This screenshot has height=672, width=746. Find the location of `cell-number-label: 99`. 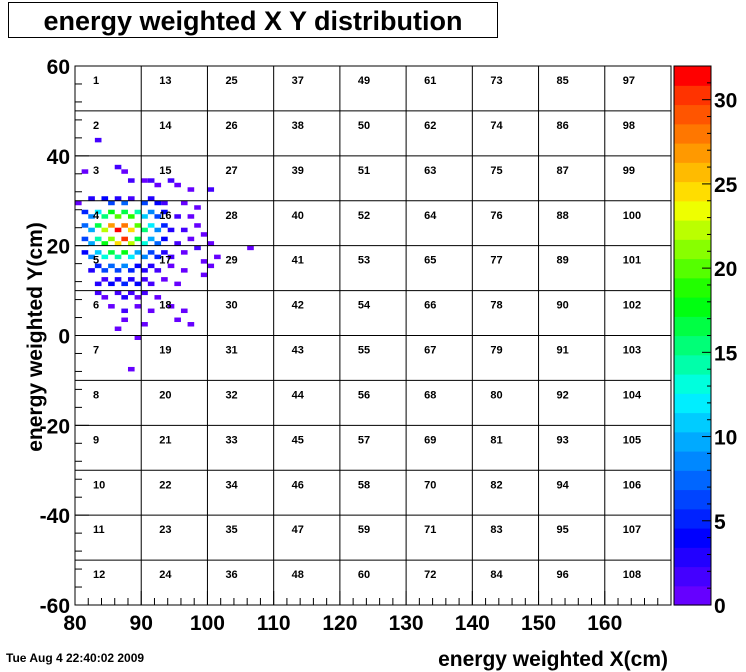

cell-number-label: 99 is located at coordinates (629, 171).